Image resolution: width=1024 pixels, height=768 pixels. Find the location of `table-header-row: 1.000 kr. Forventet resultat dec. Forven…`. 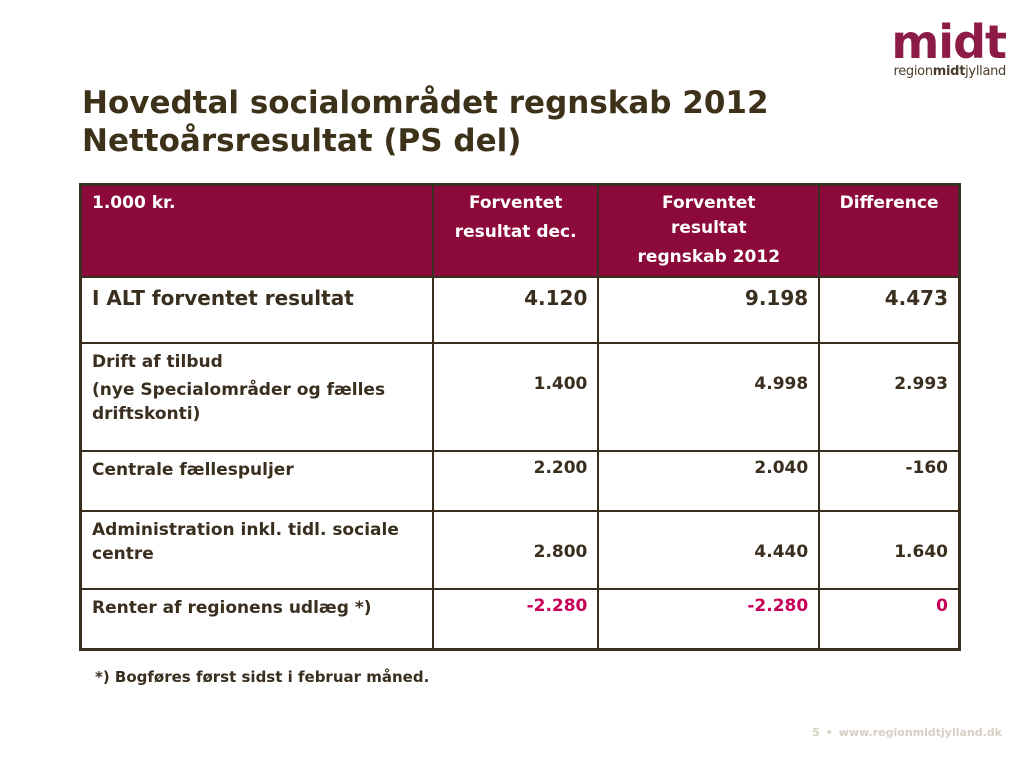

table-header-row: 1.000 kr. Forventet resultat dec. Forven… is located at coordinates (520, 230).